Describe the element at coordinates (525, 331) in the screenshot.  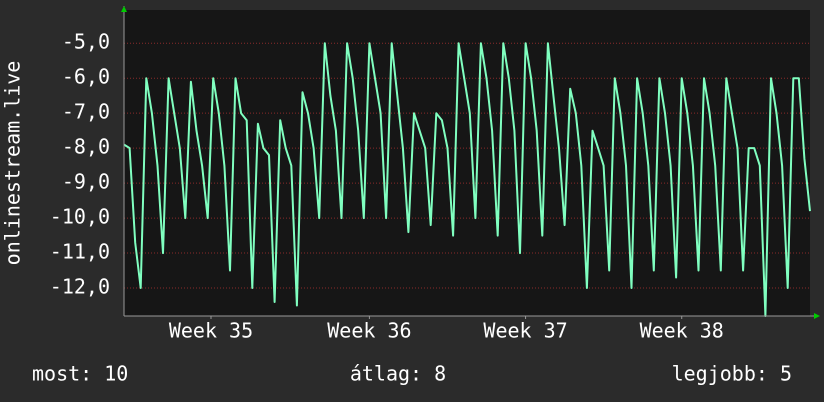
I see `x-tick-label: Week 37` at that location.